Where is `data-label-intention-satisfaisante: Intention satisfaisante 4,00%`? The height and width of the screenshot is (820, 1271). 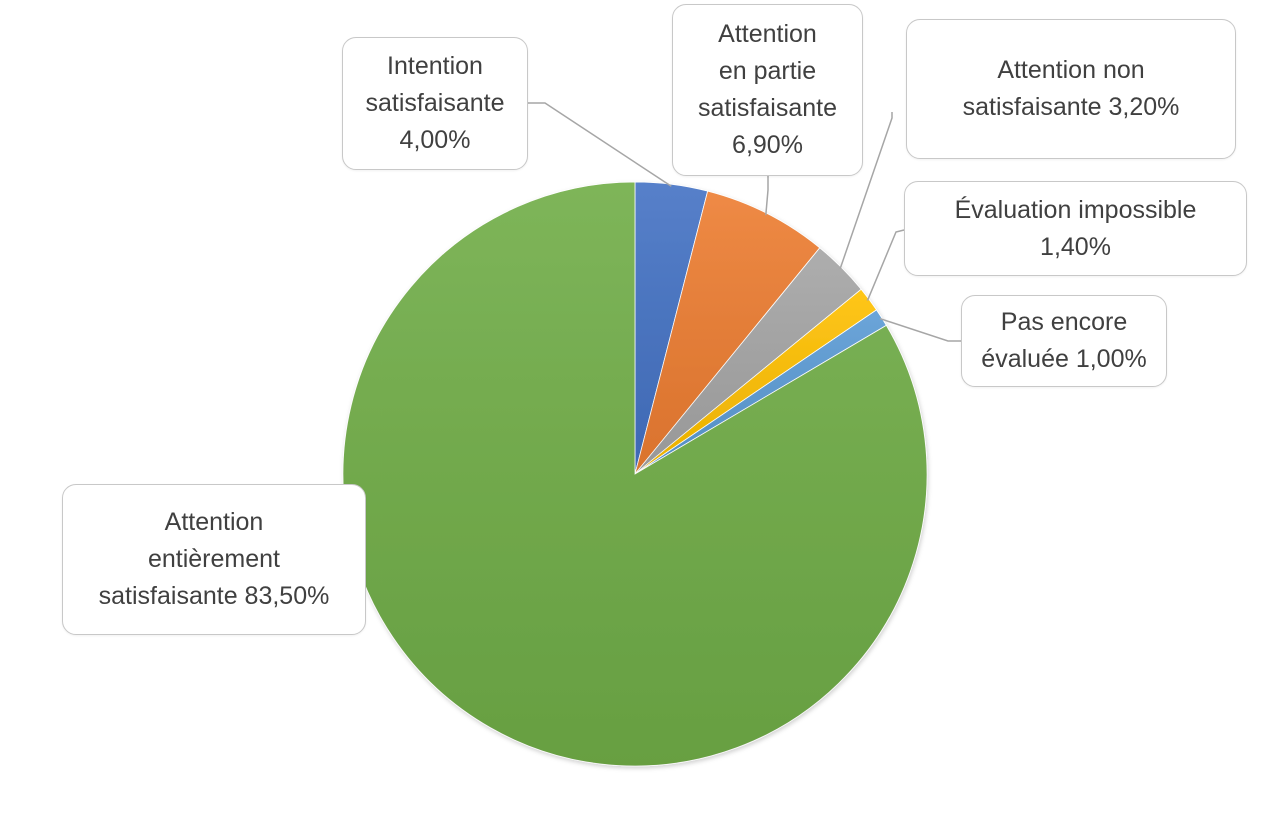
data-label-intention-satisfaisante: Intention satisfaisante 4,00% is located at coordinates (435, 103).